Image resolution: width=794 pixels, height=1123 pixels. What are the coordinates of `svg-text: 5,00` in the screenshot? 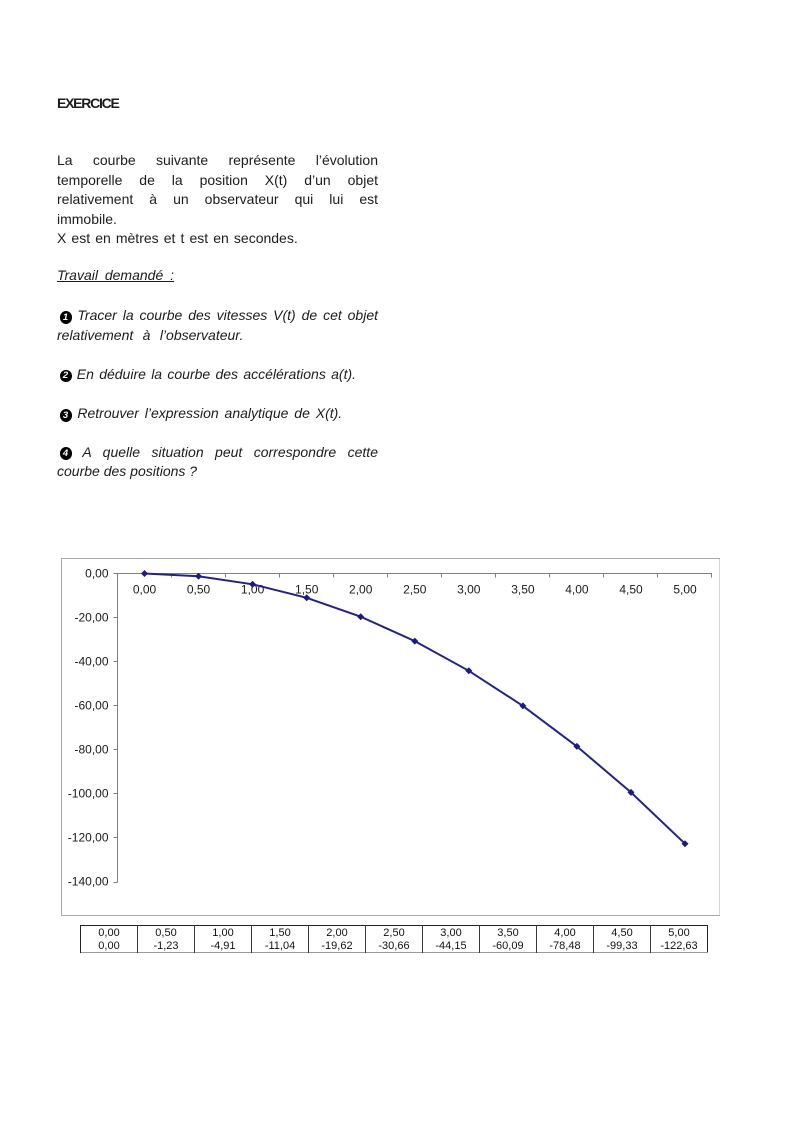 It's located at (685, 589).